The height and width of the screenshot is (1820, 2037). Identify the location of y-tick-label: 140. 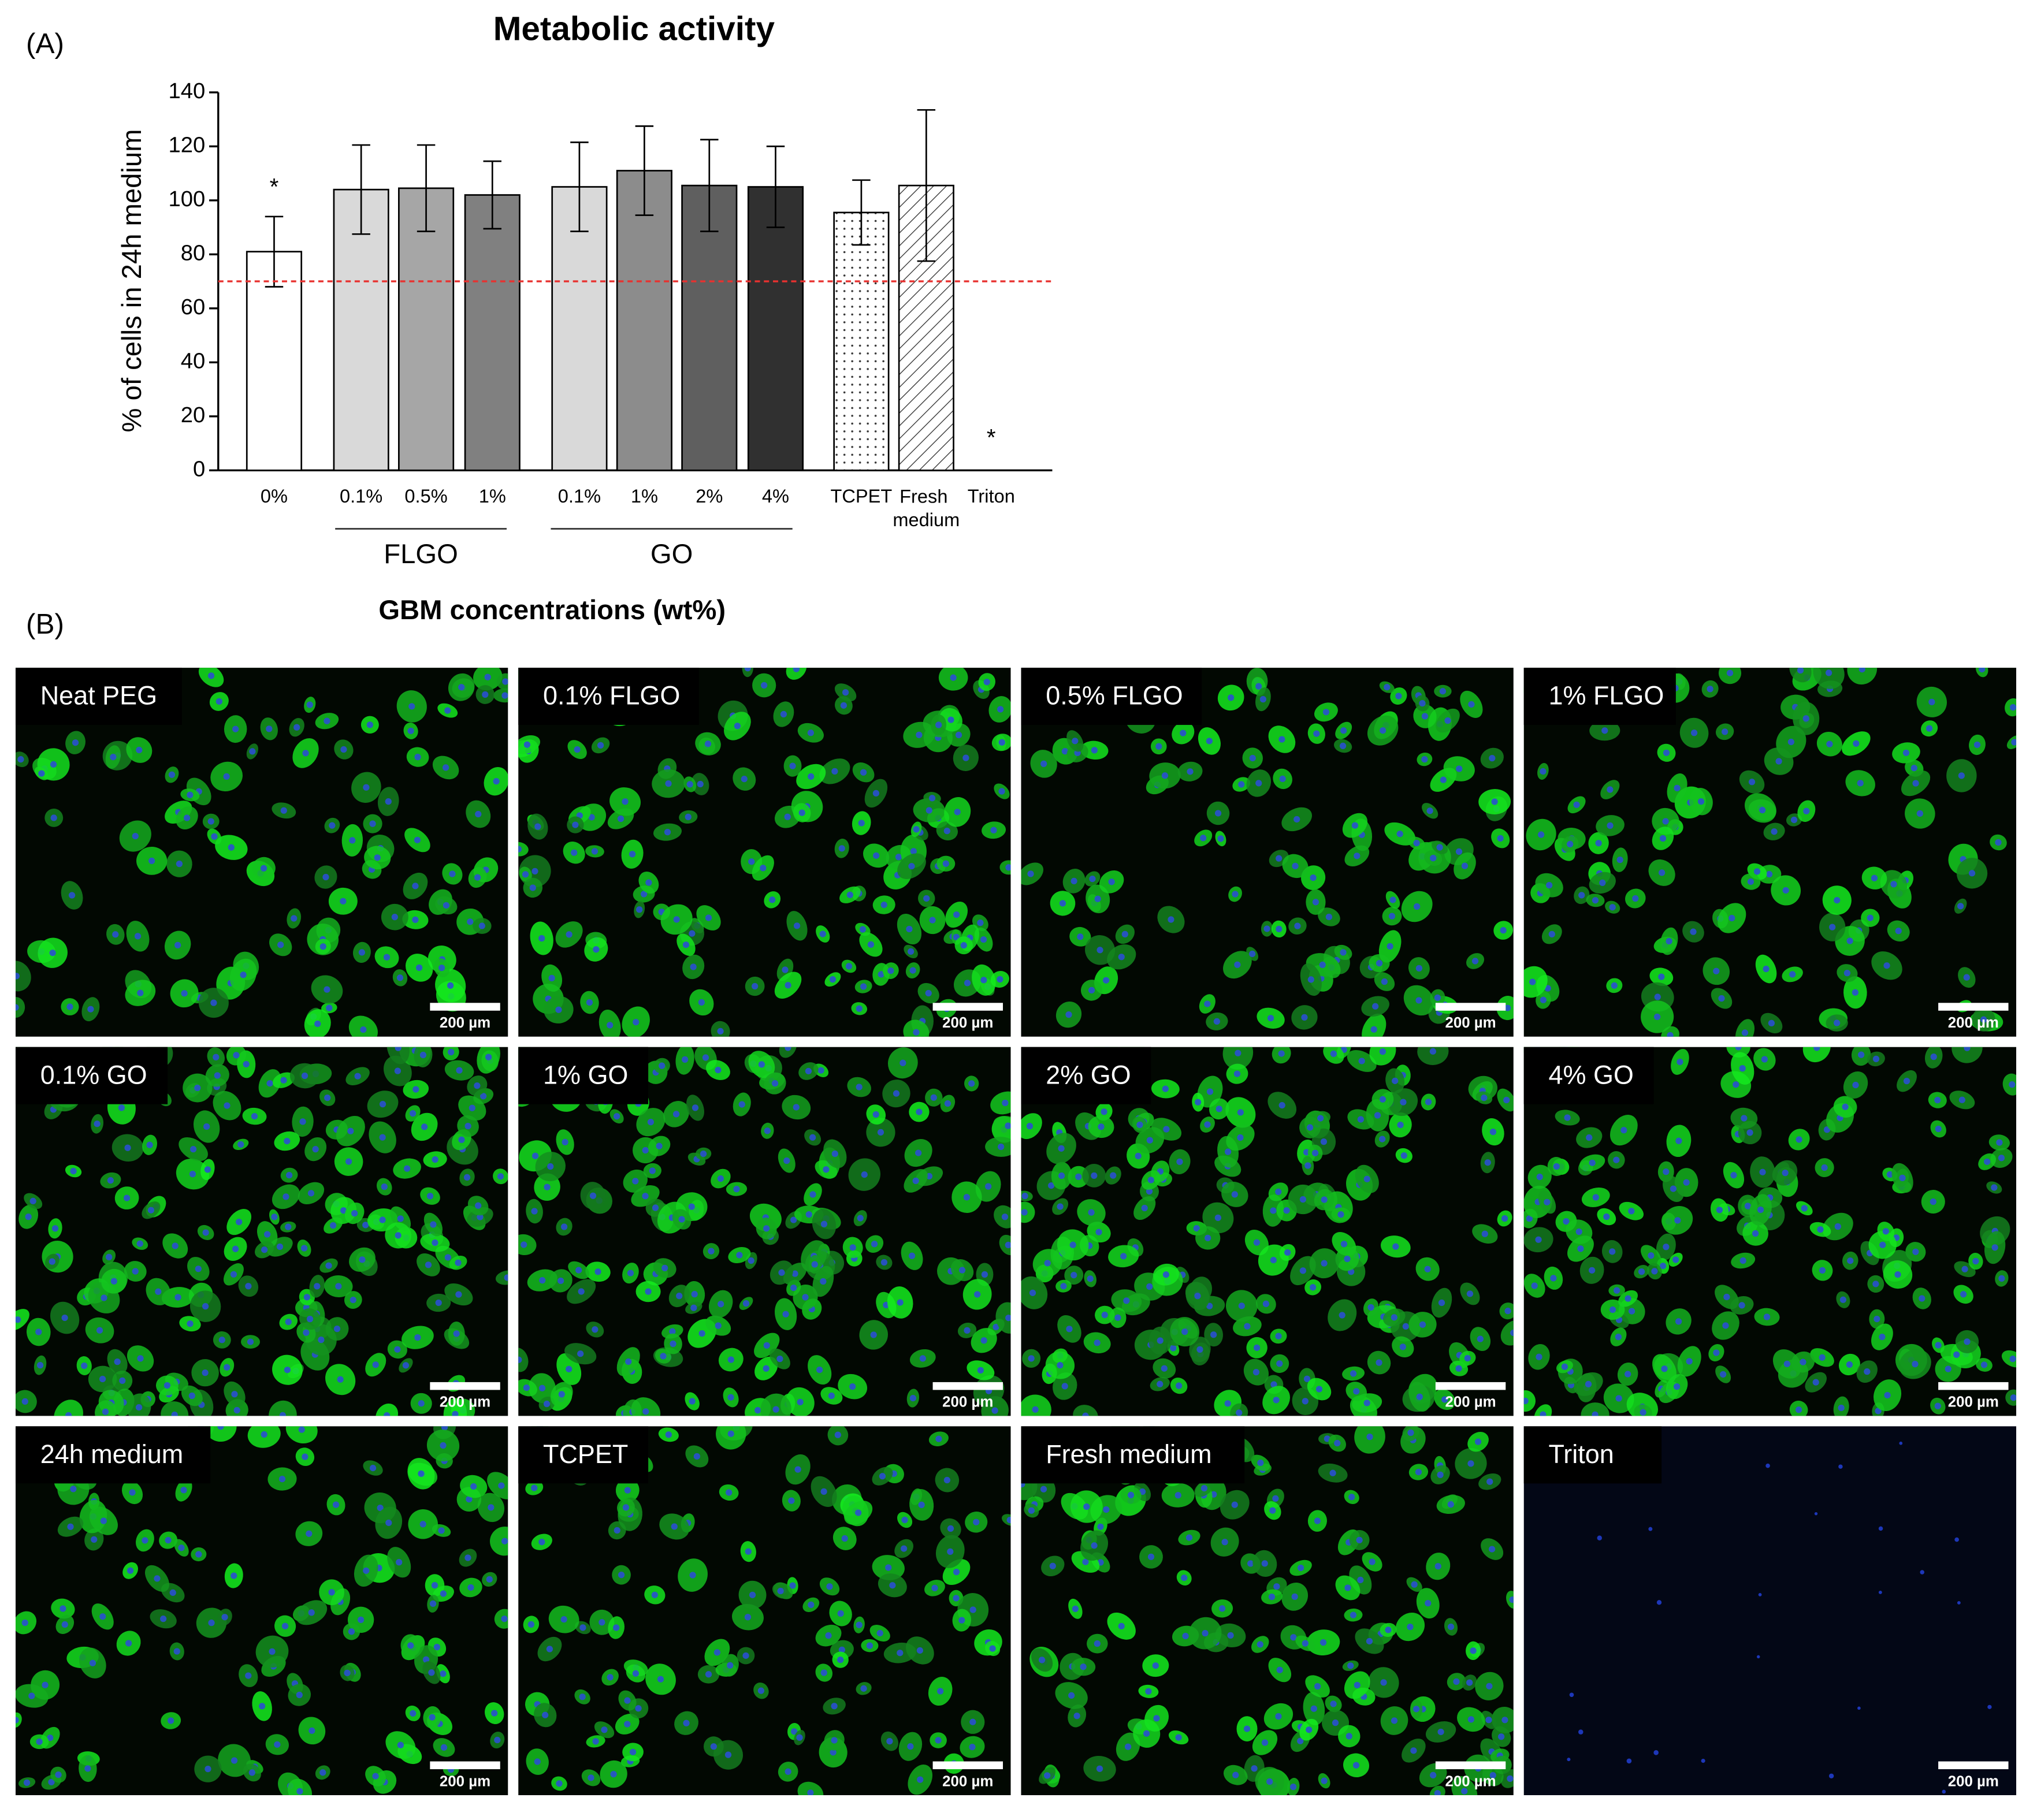
(187, 91).